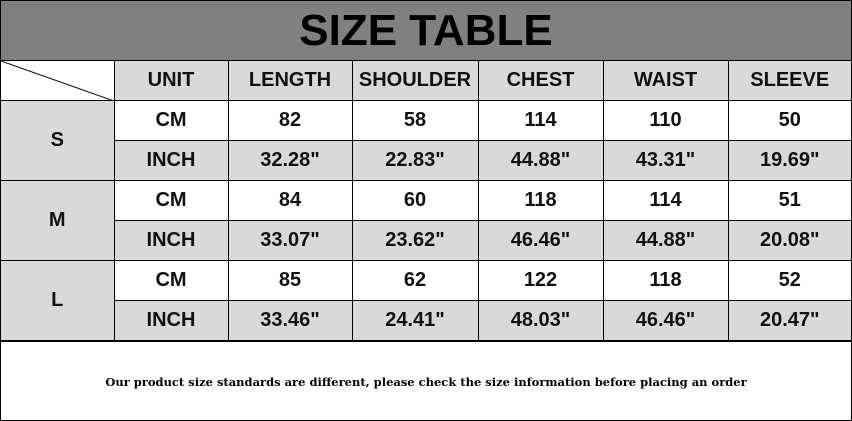 This screenshot has height=421, width=852. I want to click on value-cell: 23.62", so click(415, 240).